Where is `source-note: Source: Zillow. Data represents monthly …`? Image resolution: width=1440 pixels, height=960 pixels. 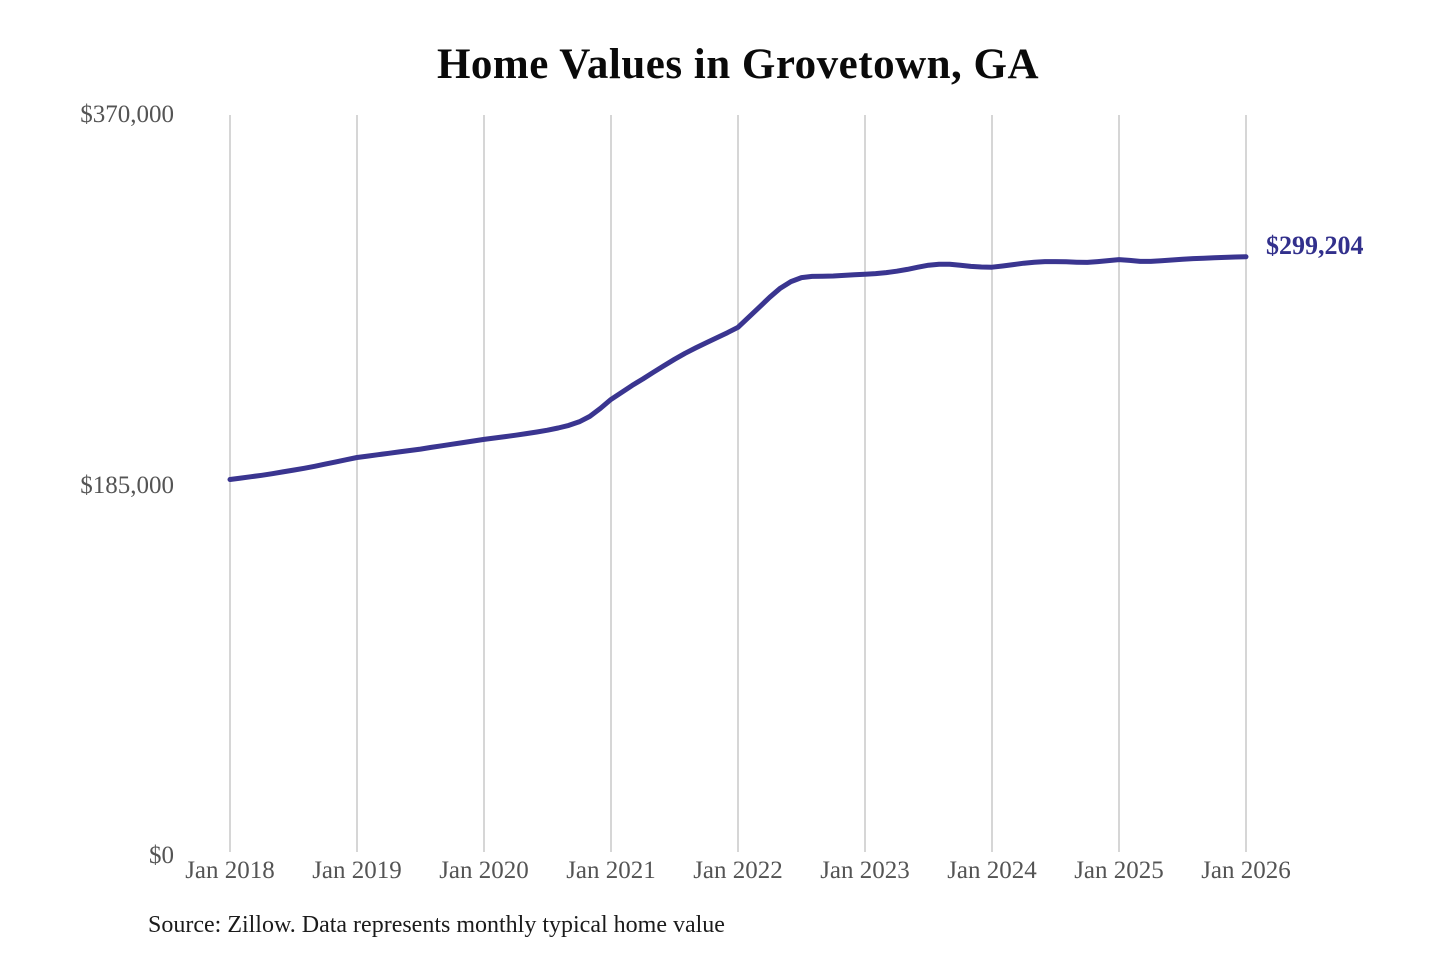 source-note: Source: Zillow. Data represents monthly … is located at coordinates (436, 925).